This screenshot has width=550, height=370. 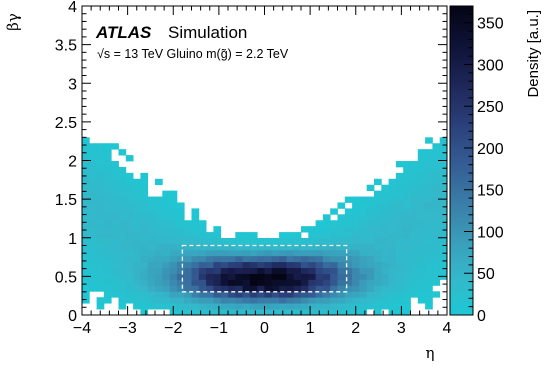 I want to click on x-tick-label: −4, so click(x=82, y=328).